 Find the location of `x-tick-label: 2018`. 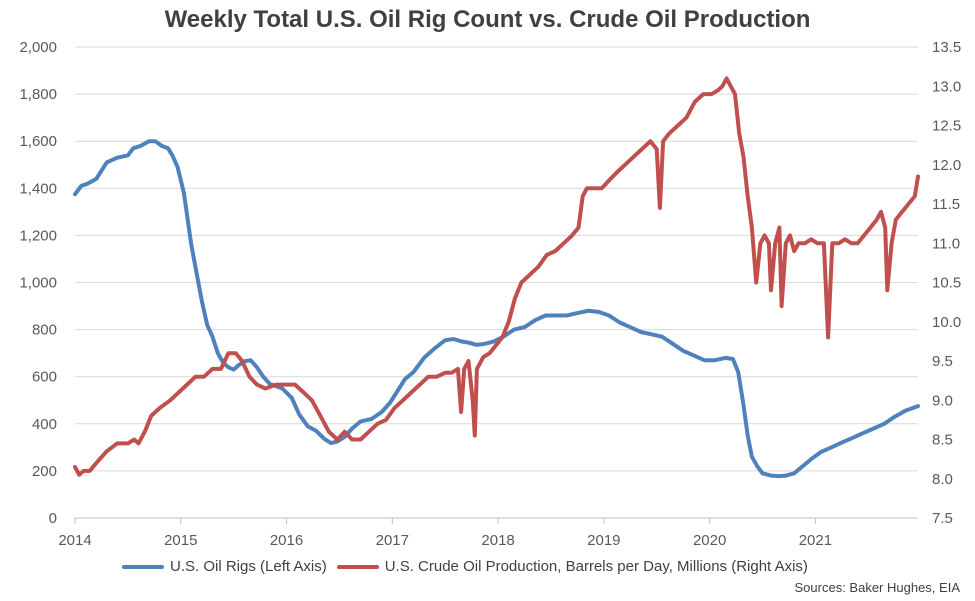

x-tick-label: 2018 is located at coordinates (497, 540).